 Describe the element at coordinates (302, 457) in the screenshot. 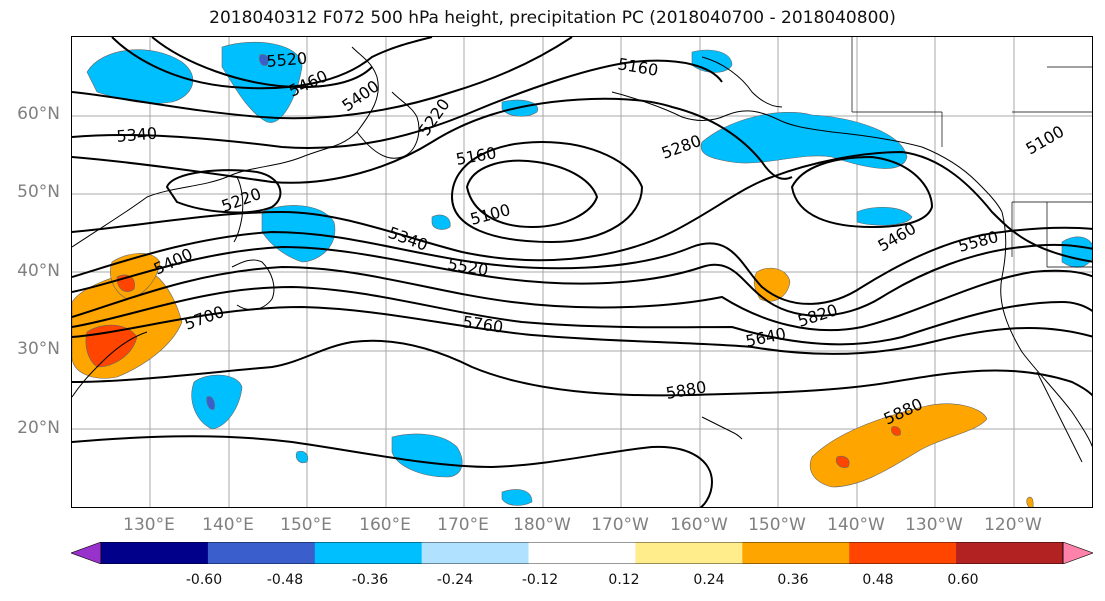

I see `precip-blue-south3` at that location.